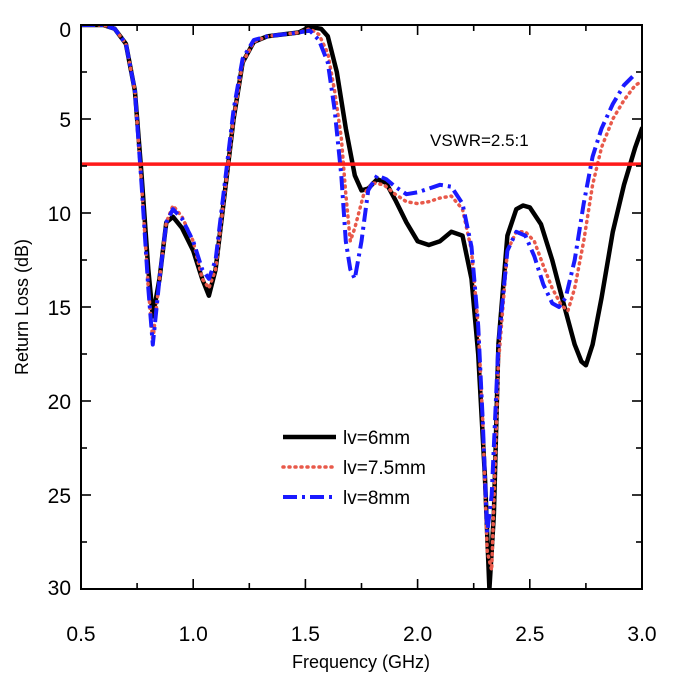  Describe the element at coordinates (65, 30) in the screenshot. I see `y-tick-label: 0` at that location.